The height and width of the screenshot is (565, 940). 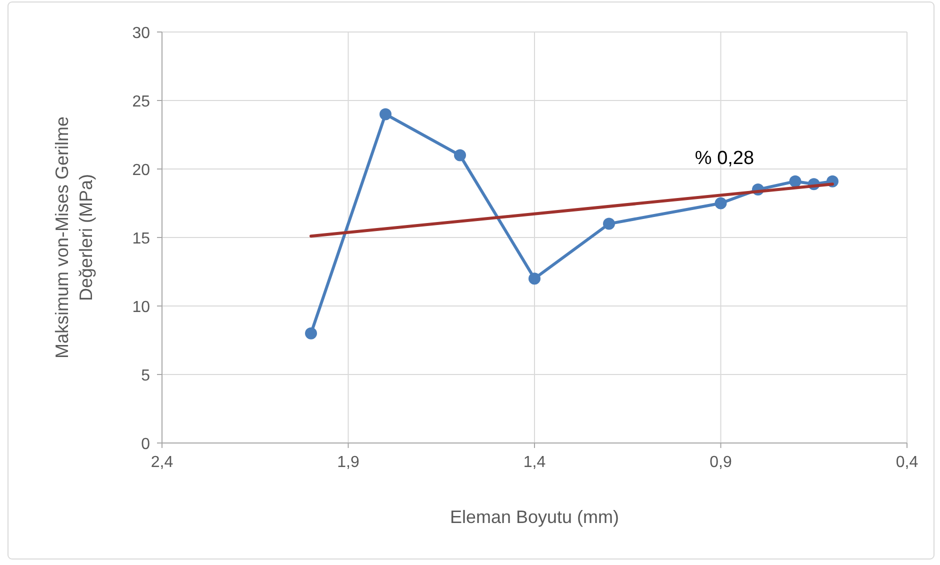 I want to click on x-tick-label: 2,4, so click(x=162, y=462).